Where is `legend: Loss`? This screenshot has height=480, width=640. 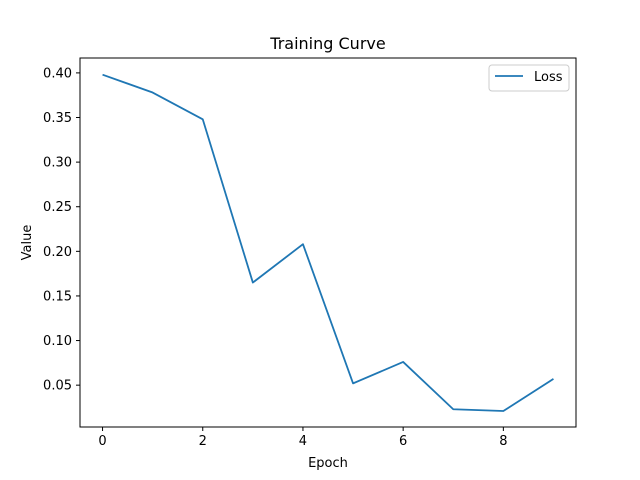 legend: Loss is located at coordinates (529, 78).